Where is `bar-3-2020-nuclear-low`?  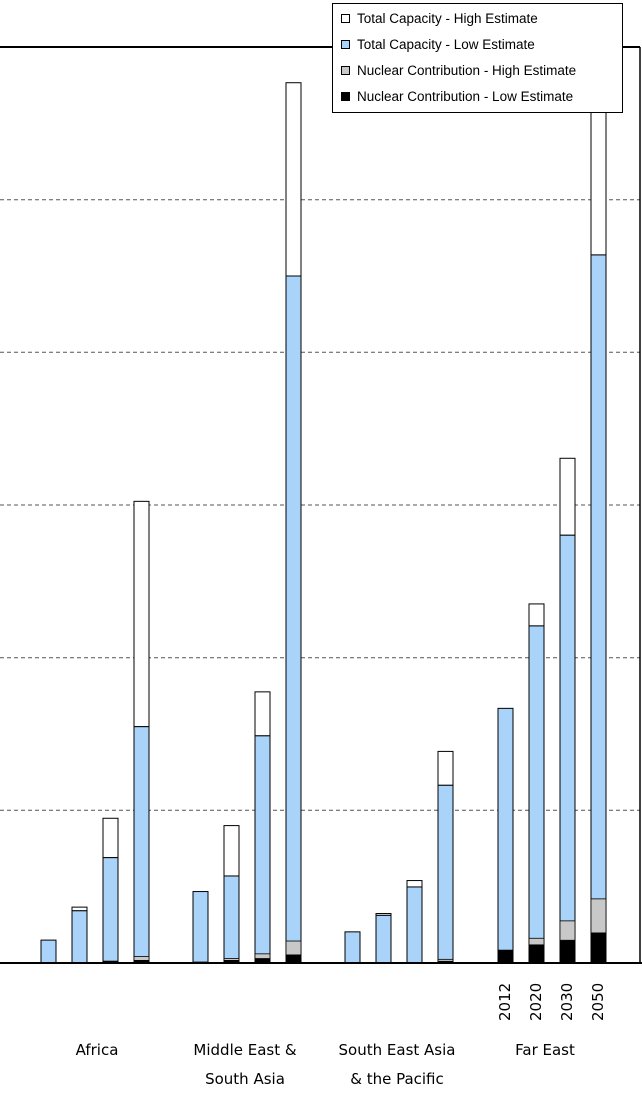
bar-3-2020-nuclear-low is located at coordinates (536, 954).